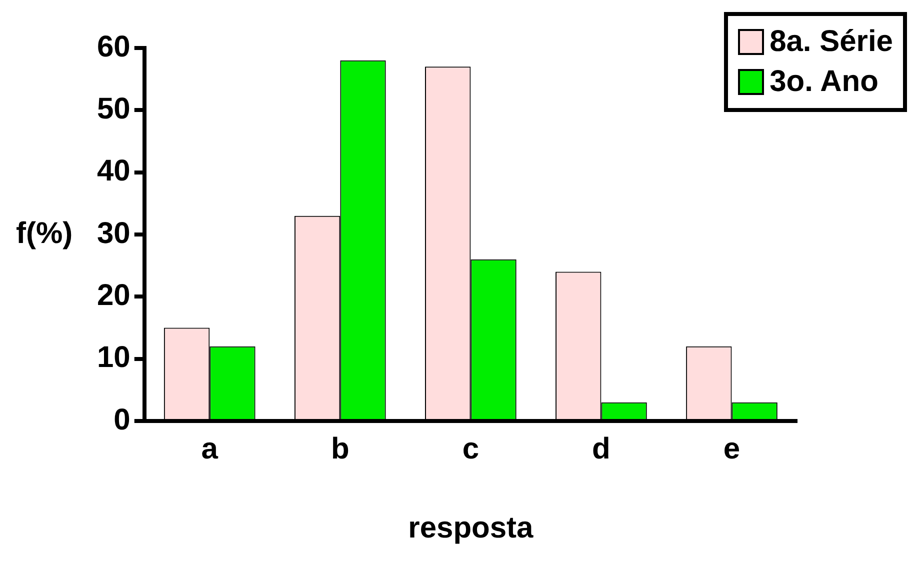 The width and height of the screenshot is (915, 569). I want to click on y-tick-label: 0, so click(122, 419).